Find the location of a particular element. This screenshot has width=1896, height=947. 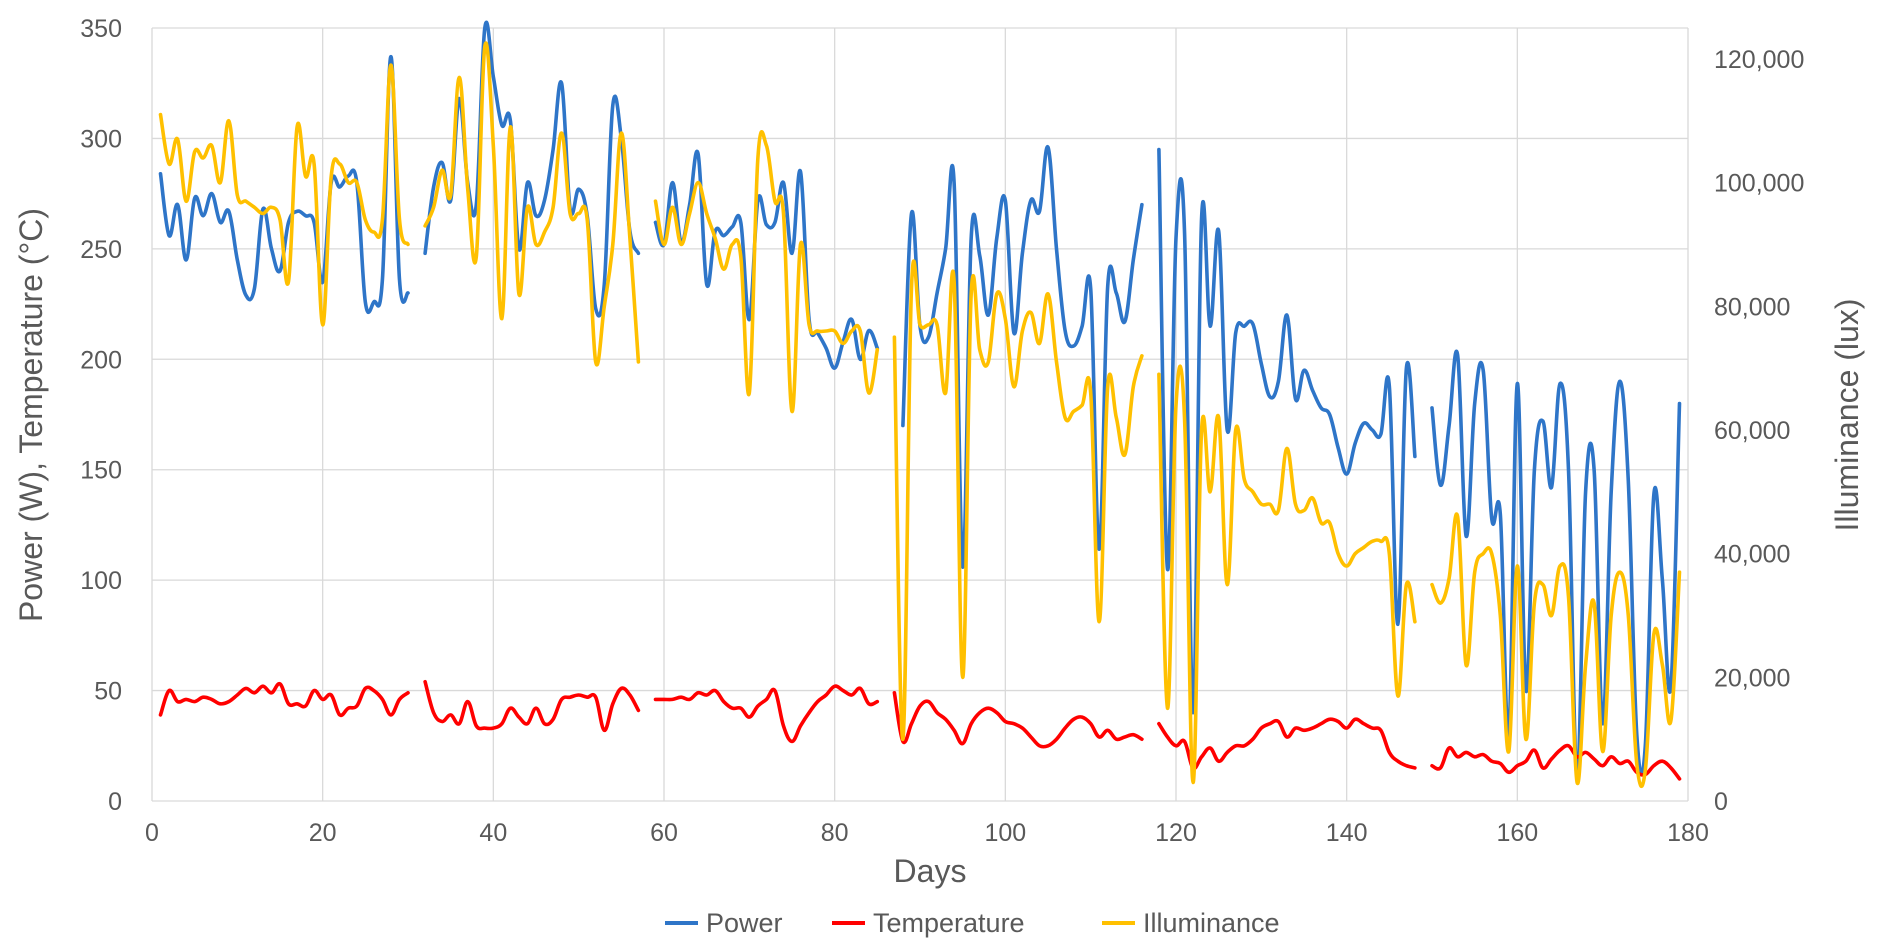

series-temperature is located at coordinates (920, 730).